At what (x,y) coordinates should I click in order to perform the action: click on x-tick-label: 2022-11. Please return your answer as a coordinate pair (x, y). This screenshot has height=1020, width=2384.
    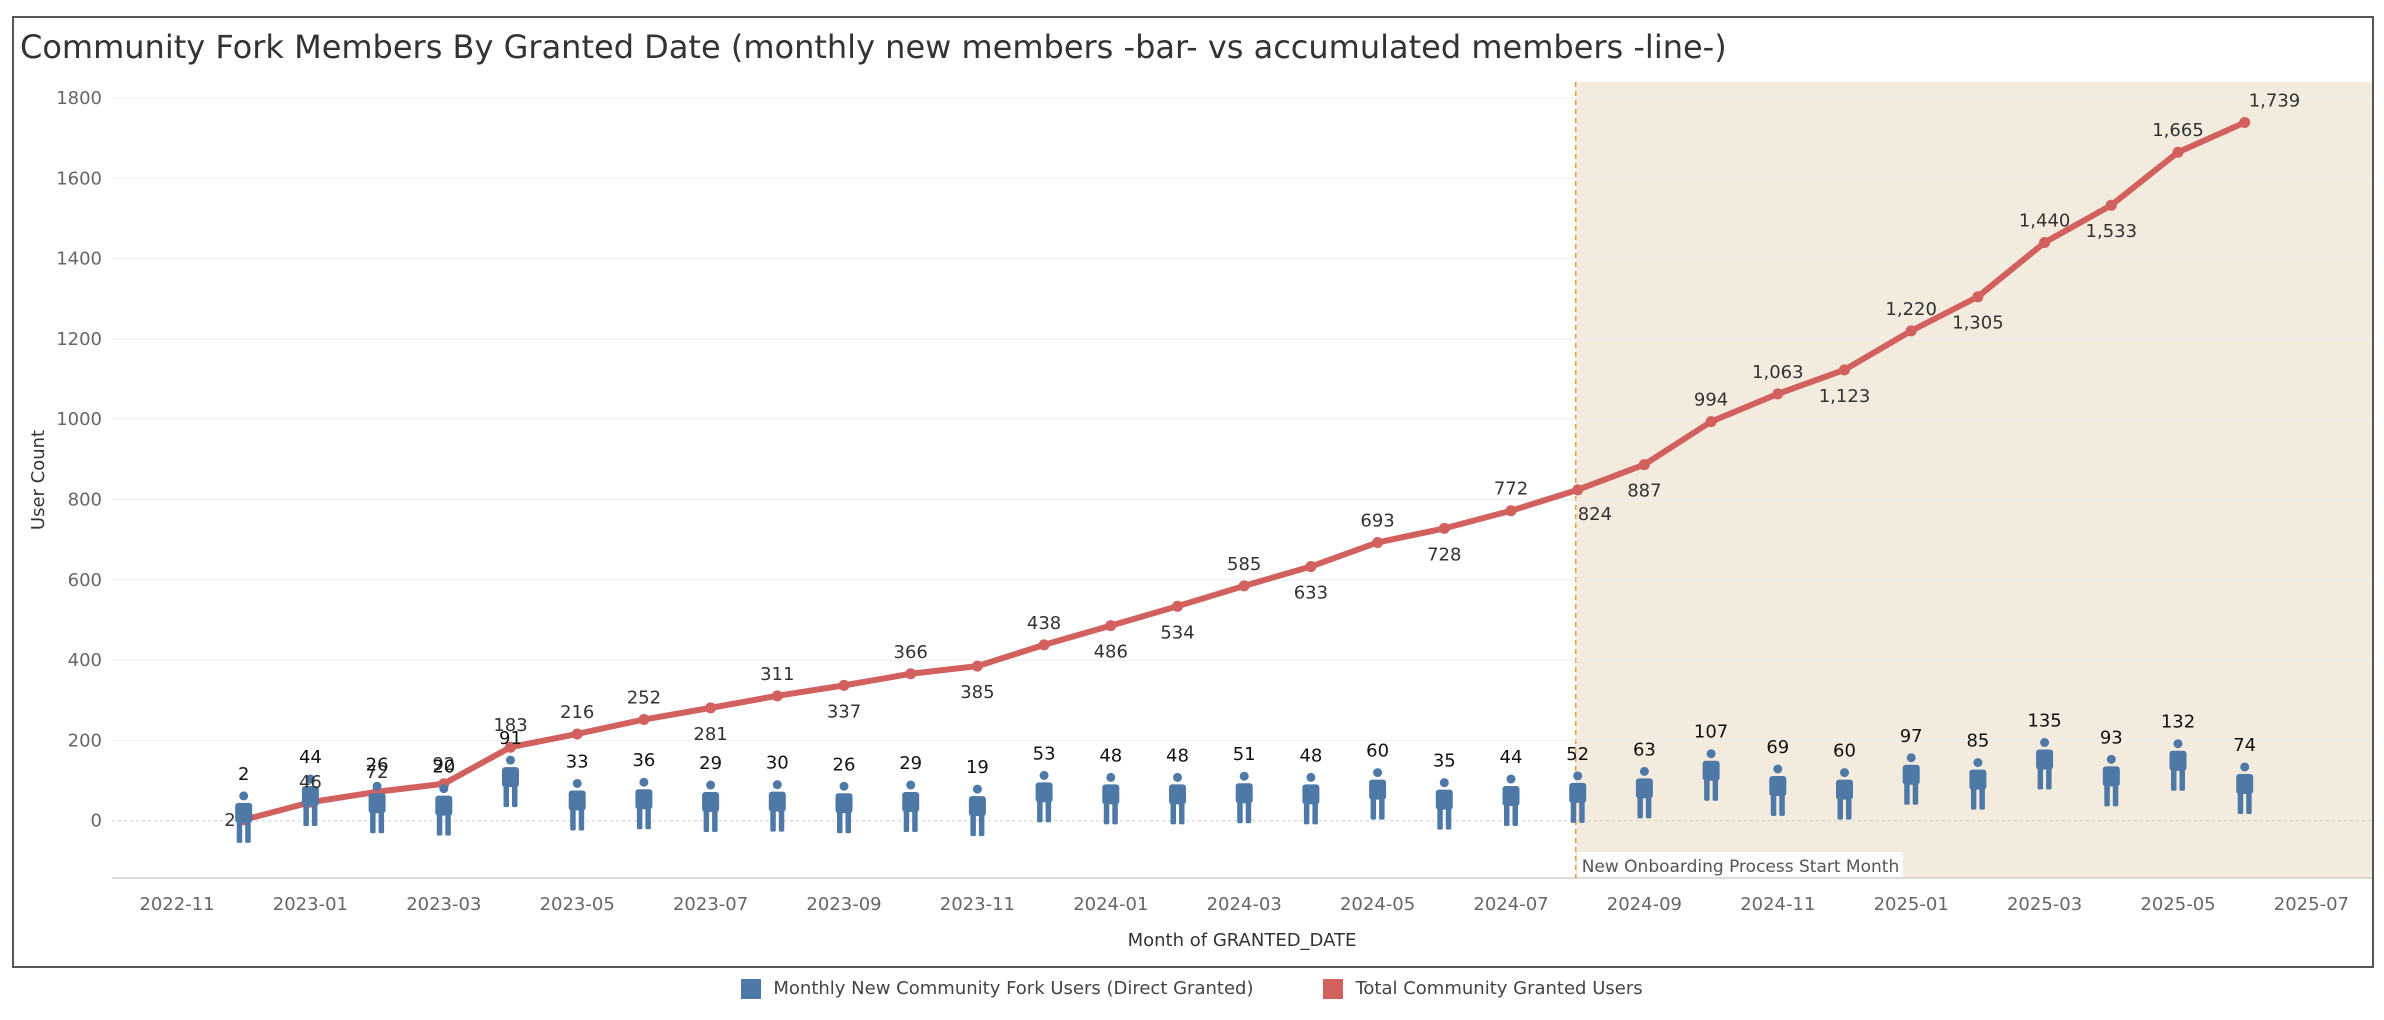
    Looking at the image, I should click on (176, 904).